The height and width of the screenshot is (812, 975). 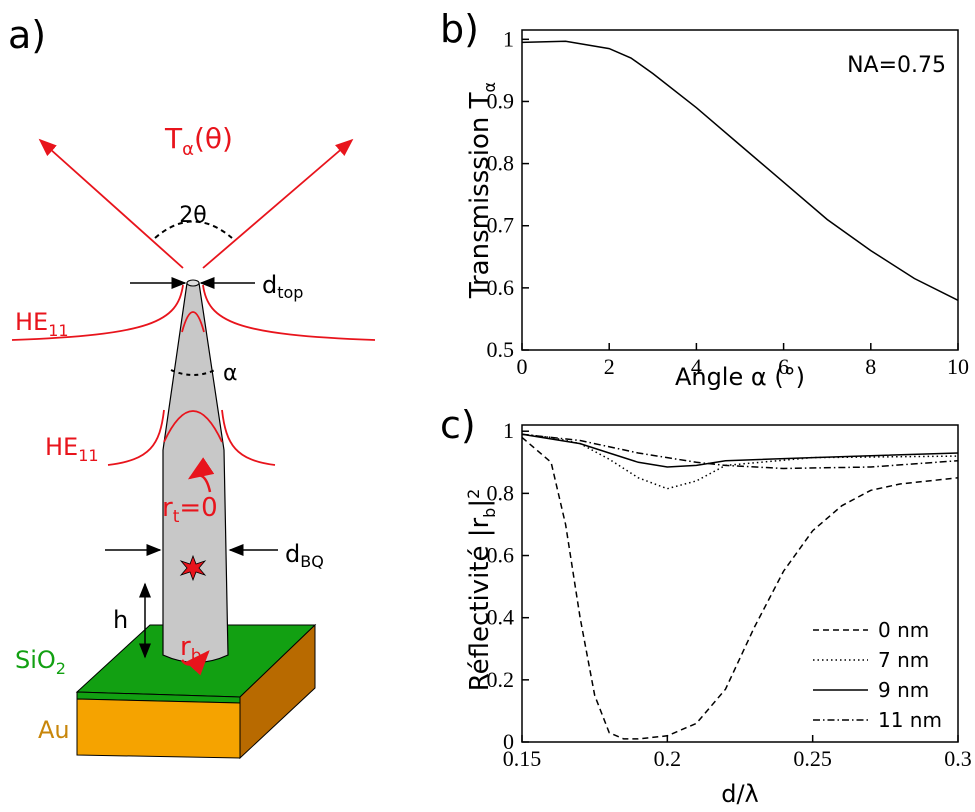 I want to click on panel-label: c), so click(x=458, y=425).